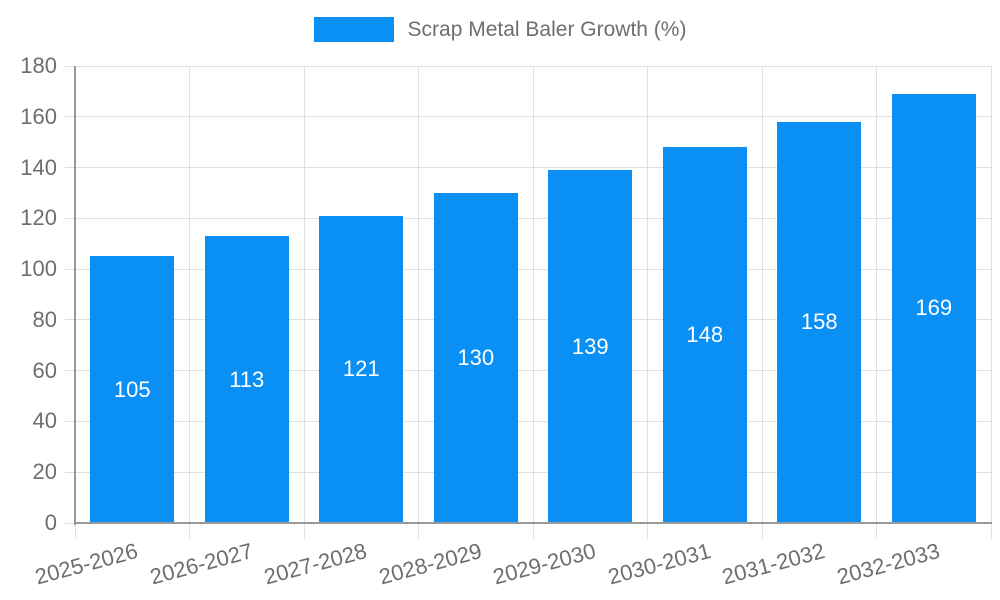 The image size is (1000, 600). I want to click on x-tick-label: 2032-2033, so click(887, 564).